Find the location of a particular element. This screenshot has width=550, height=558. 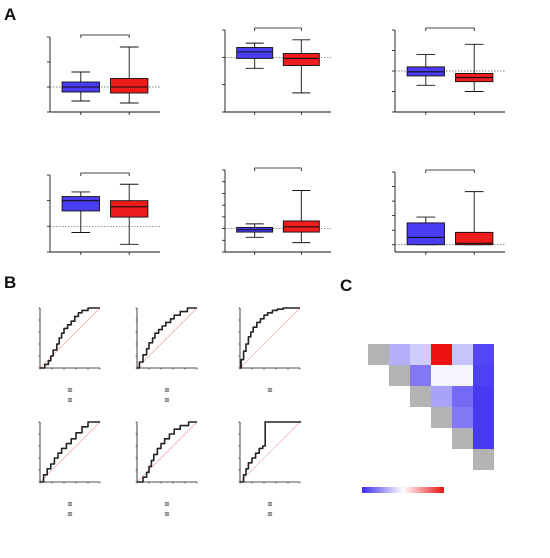

correlation-heatmap is located at coordinates (428, 418).